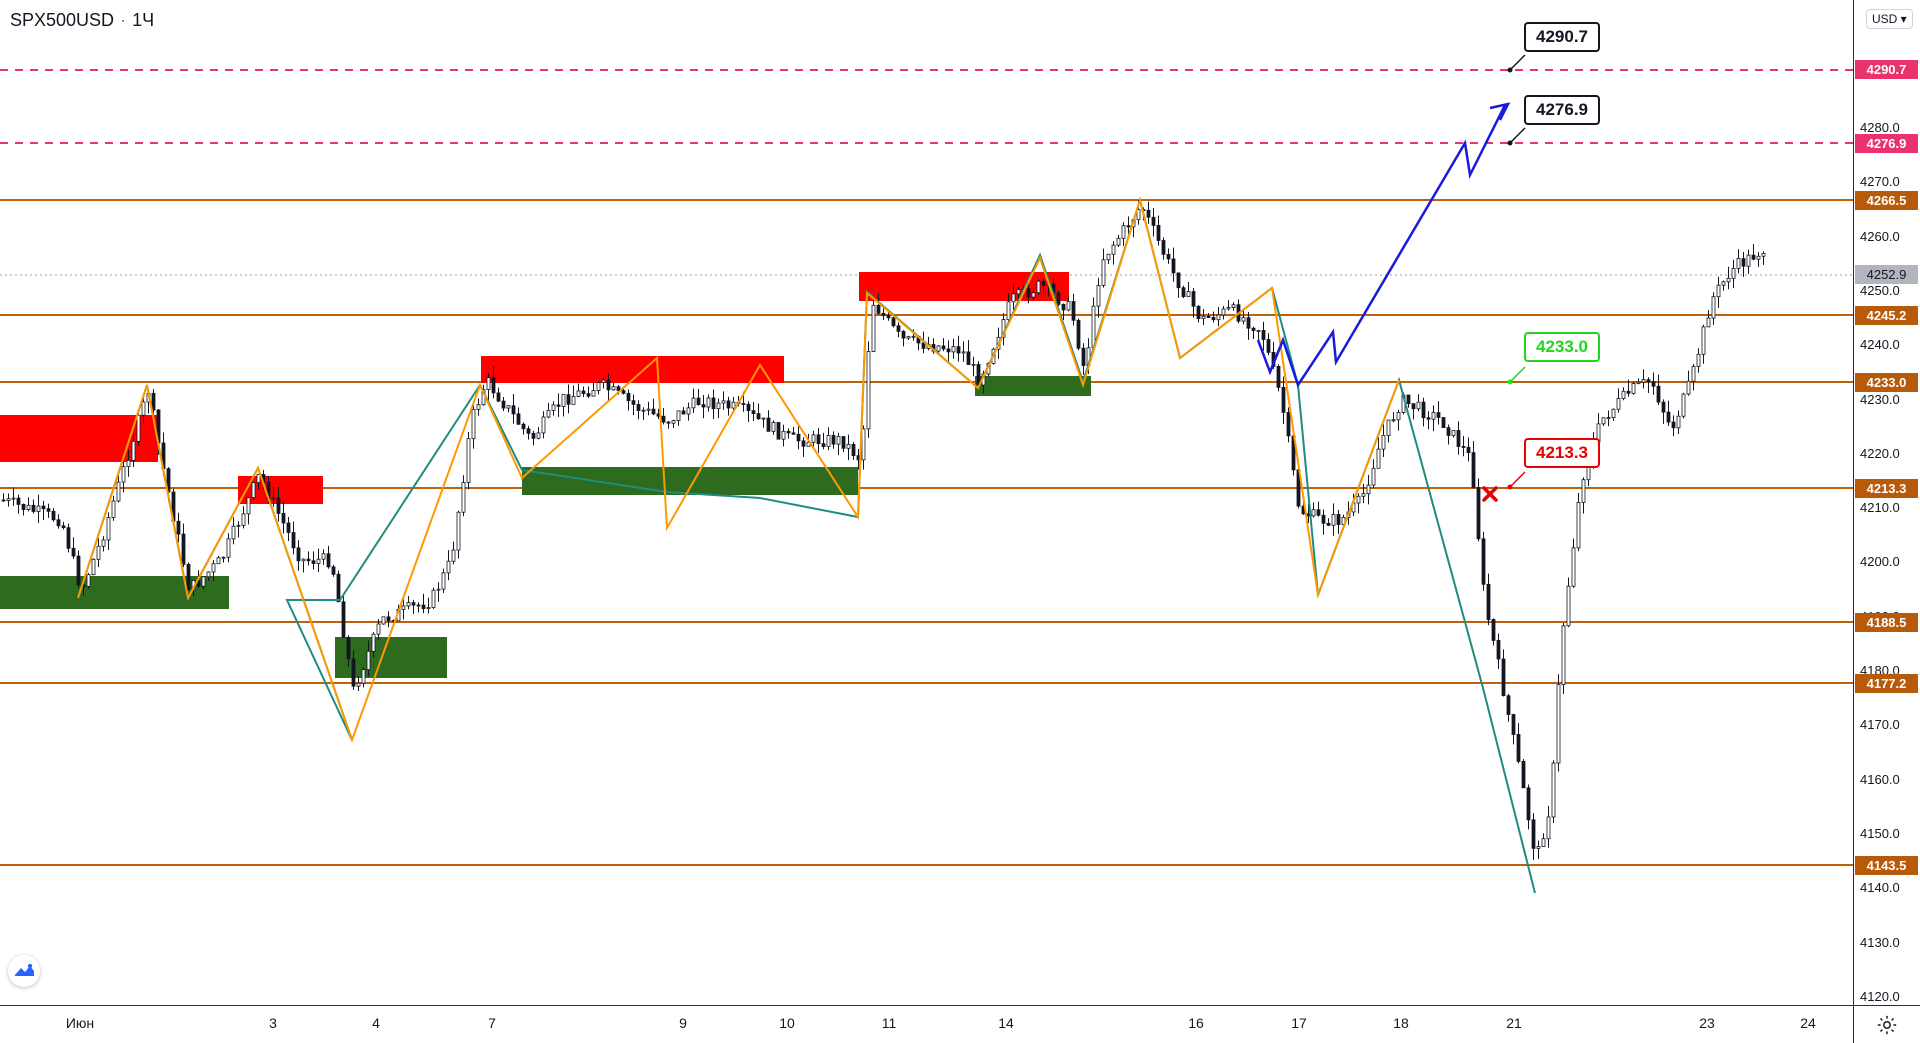 The width and height of the screenshot is (1920, 1043). Describe the element at coordinates (1886, 274) in the screenshot. I see `current-price-tag: 4252.9` at that location.